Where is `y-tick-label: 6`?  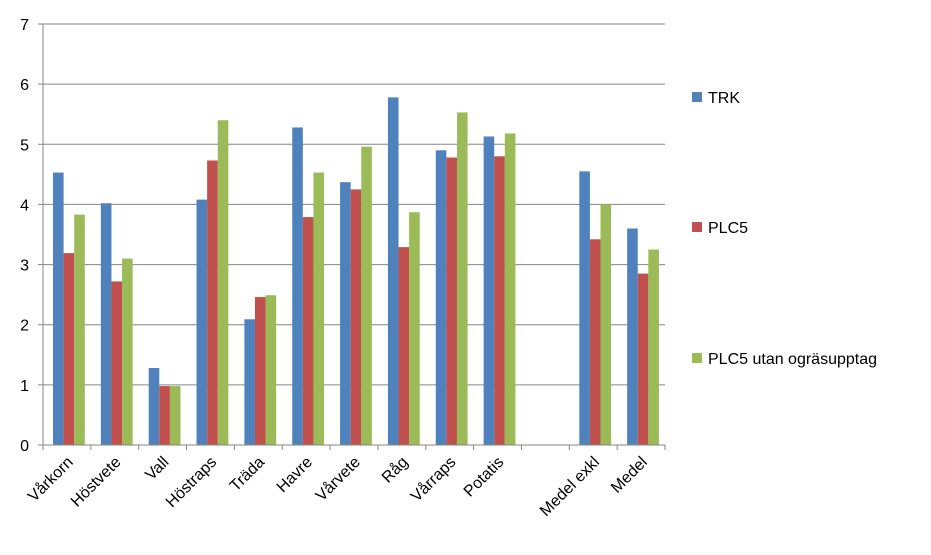
y-tick-label: 6 is located at coordinates (24, 85).